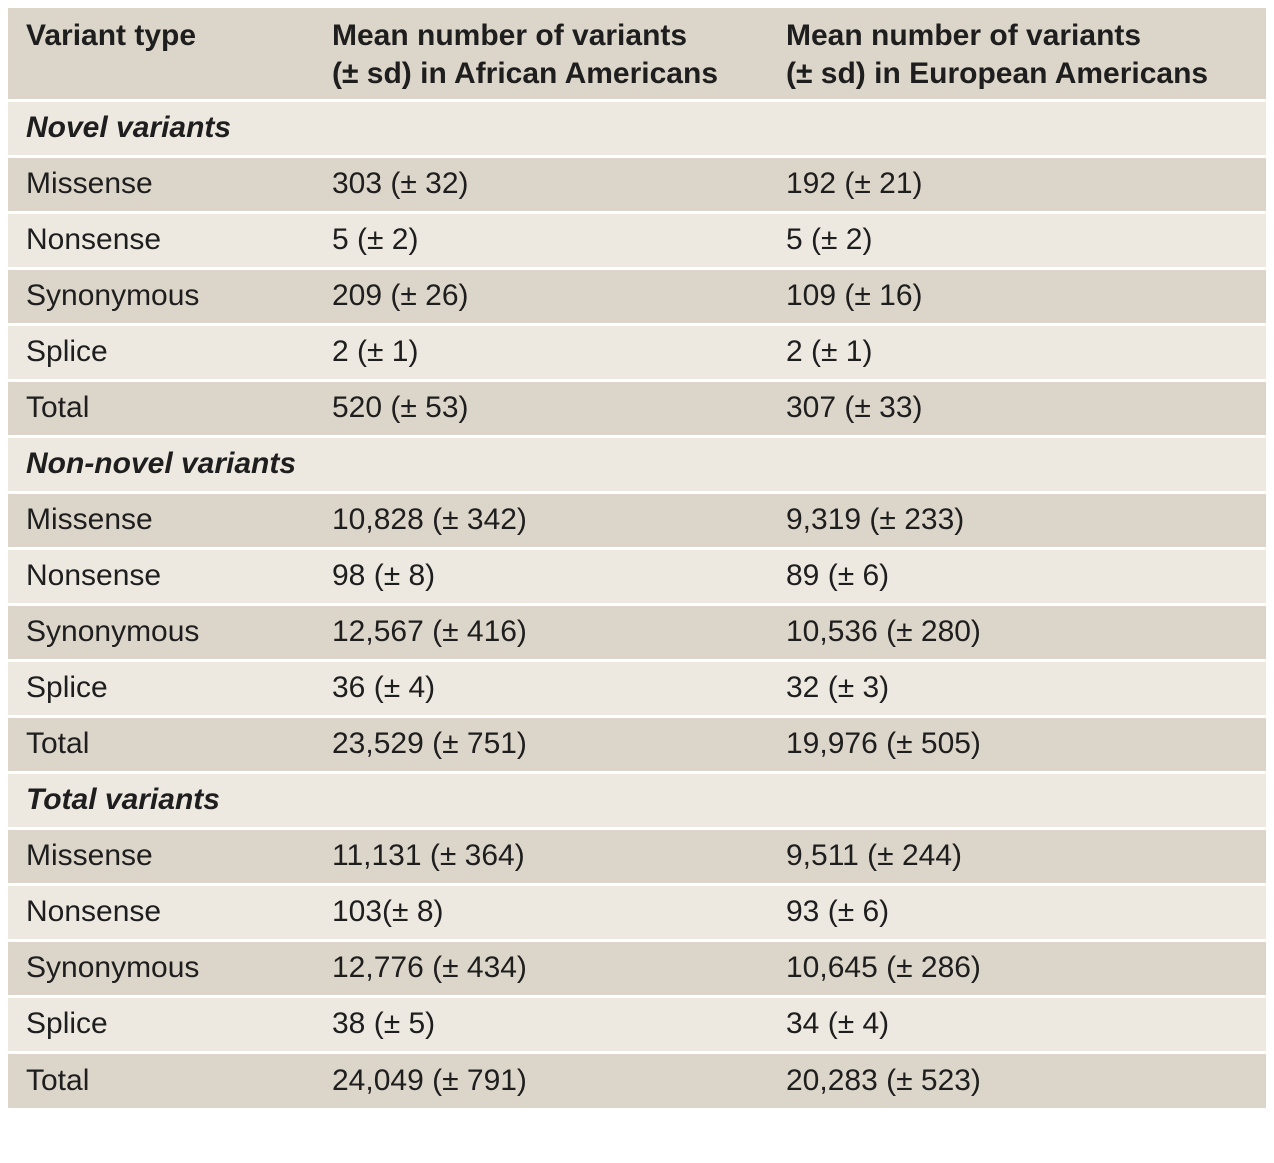 The image size is (1274, 1163). Describe the element at coordinates (111, 35) in the screenshot. I see `header-variant-type-label: Variant type` at that location.